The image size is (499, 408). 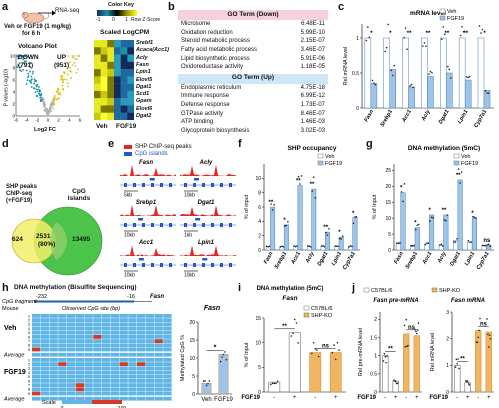 What do you see at coordinates (148, 210) in the screenshot?
I see `chip-peak-signal` at bounding box center [148, 210].